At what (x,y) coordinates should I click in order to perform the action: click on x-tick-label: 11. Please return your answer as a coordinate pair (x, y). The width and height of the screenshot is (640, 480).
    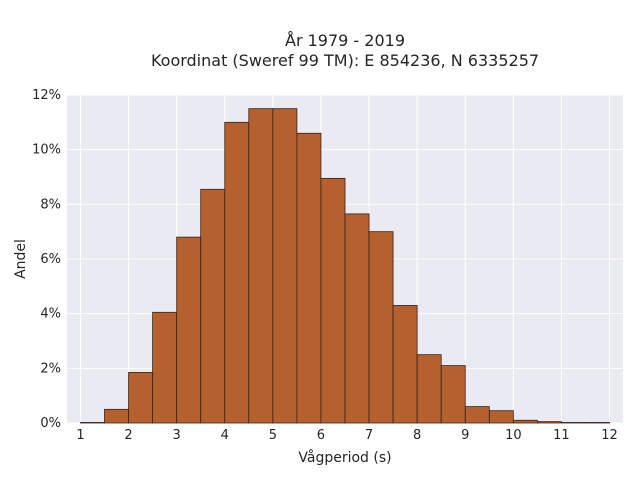
    Looking at the image, I should click on (561, 435).